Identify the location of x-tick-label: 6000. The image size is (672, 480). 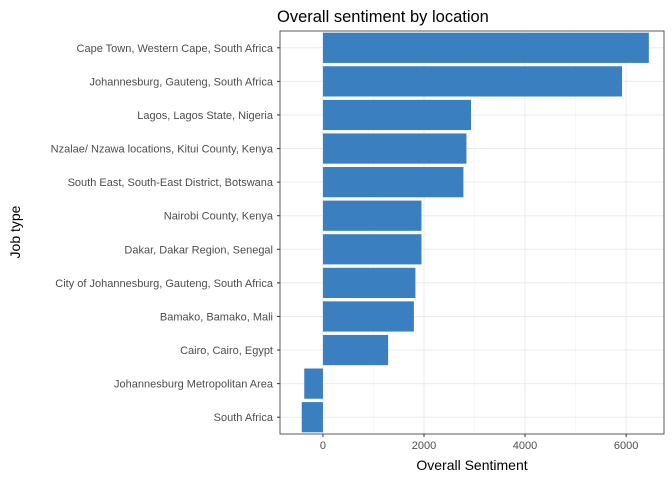
(626, 446).